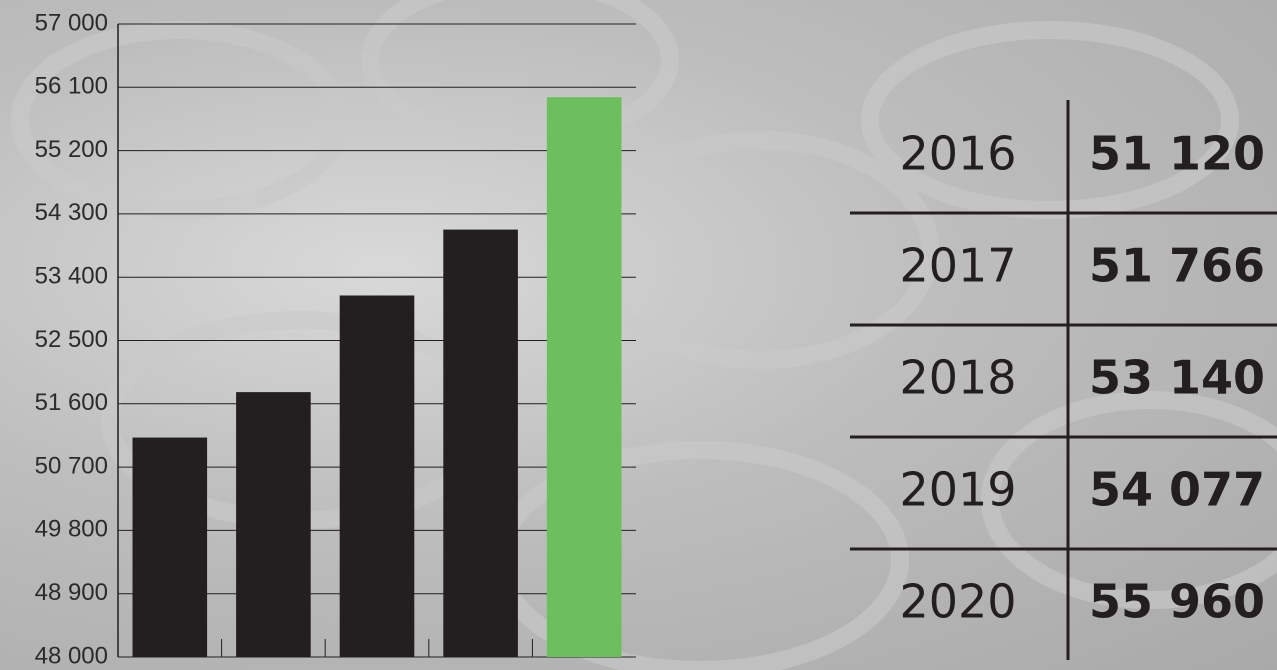 This screenshot has width=1277, height=670. What do you see at coordinates (71, 655) in the screenshot?
I see `y-tick-label: 48 000` at bounding box center [71, 655].